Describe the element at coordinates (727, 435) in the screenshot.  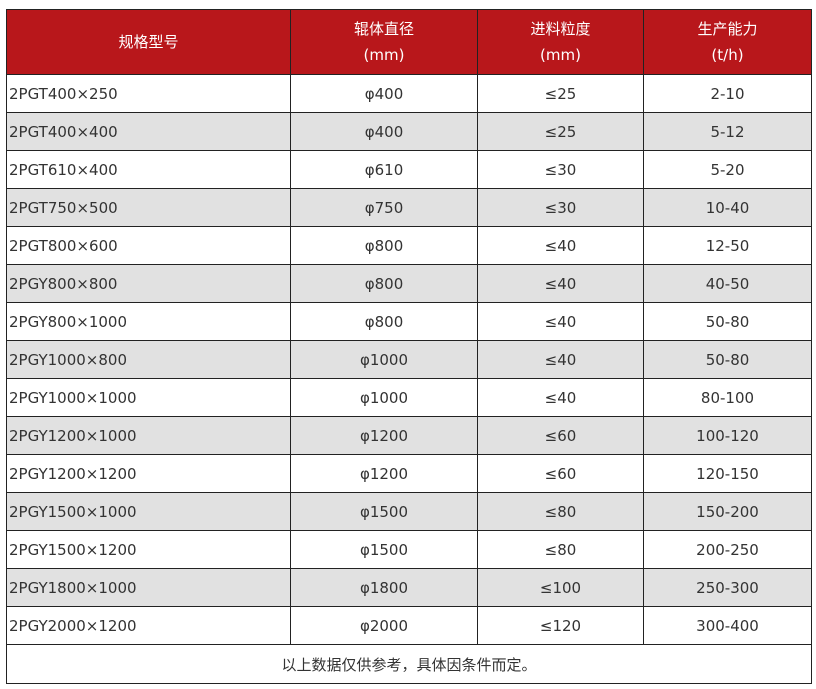
I see `cell-capacity: 100-120` at that location.